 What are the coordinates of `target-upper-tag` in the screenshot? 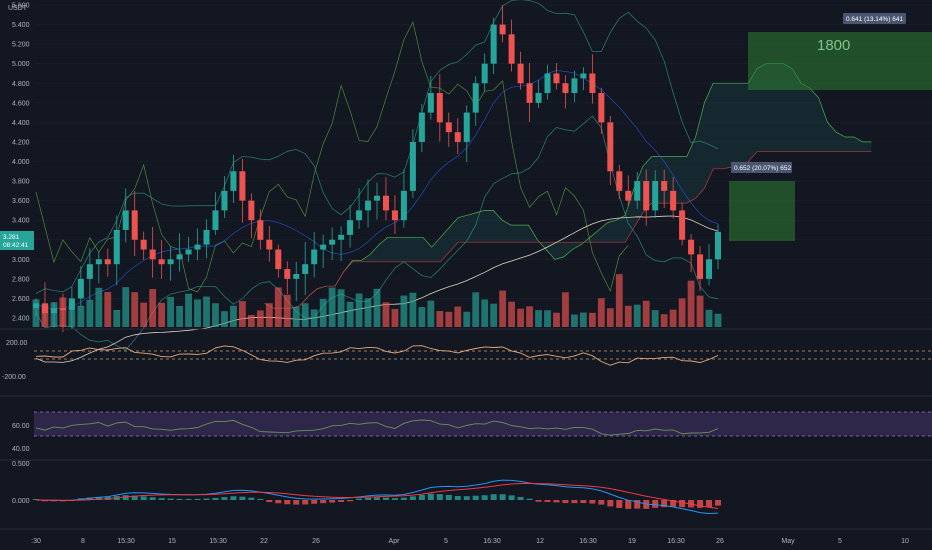 It's located at (874, 18).